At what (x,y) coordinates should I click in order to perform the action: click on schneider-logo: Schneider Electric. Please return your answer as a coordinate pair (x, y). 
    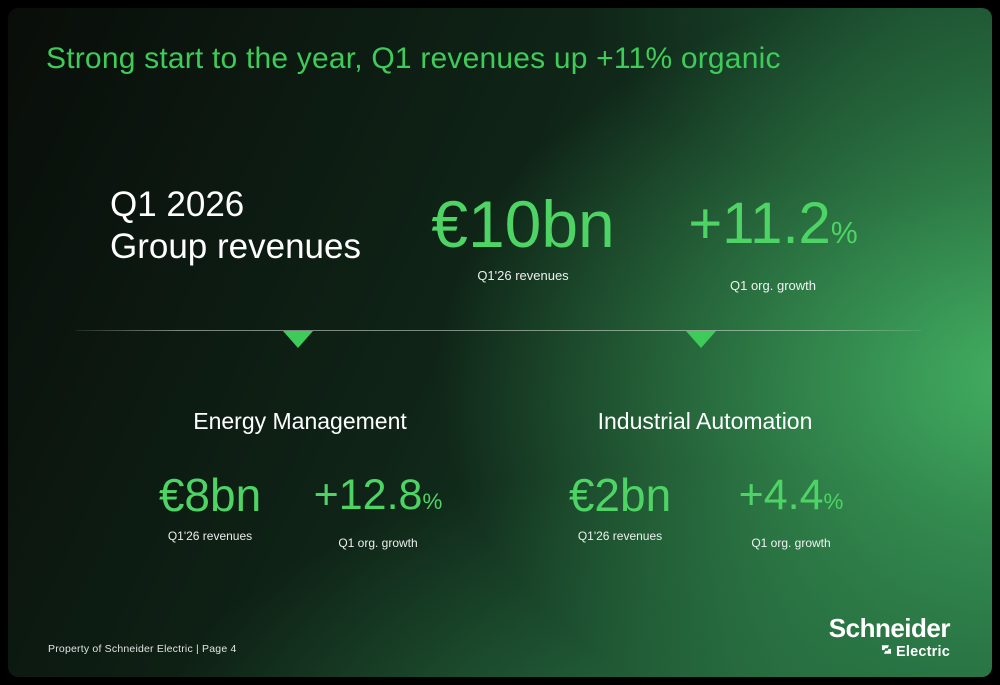
    Looking at the image, I should click on (889, 636).